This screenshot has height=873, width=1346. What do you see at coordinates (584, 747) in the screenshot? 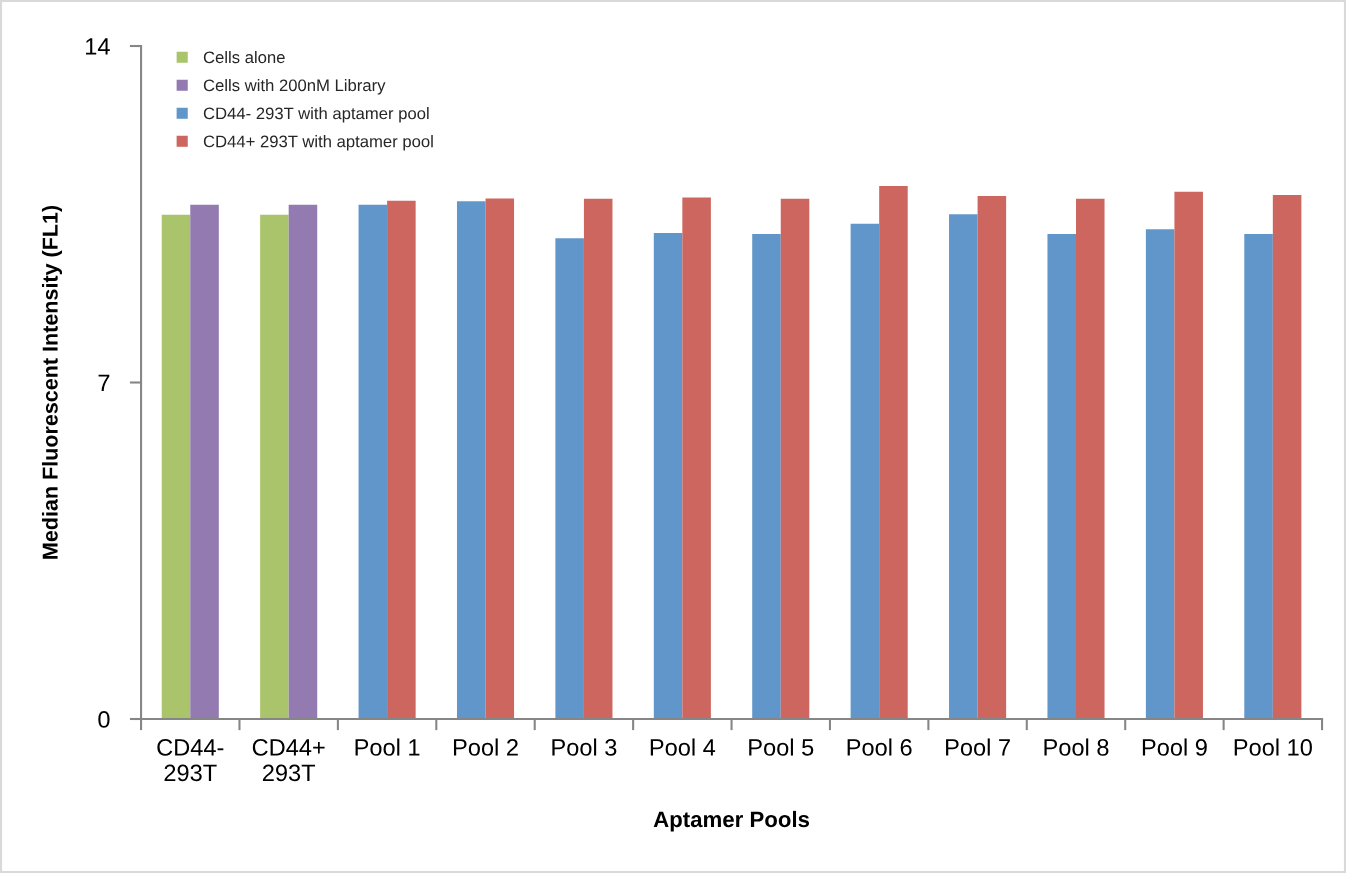
I see `x-tick-label: Pool 3` at bounding box center [584, 747].